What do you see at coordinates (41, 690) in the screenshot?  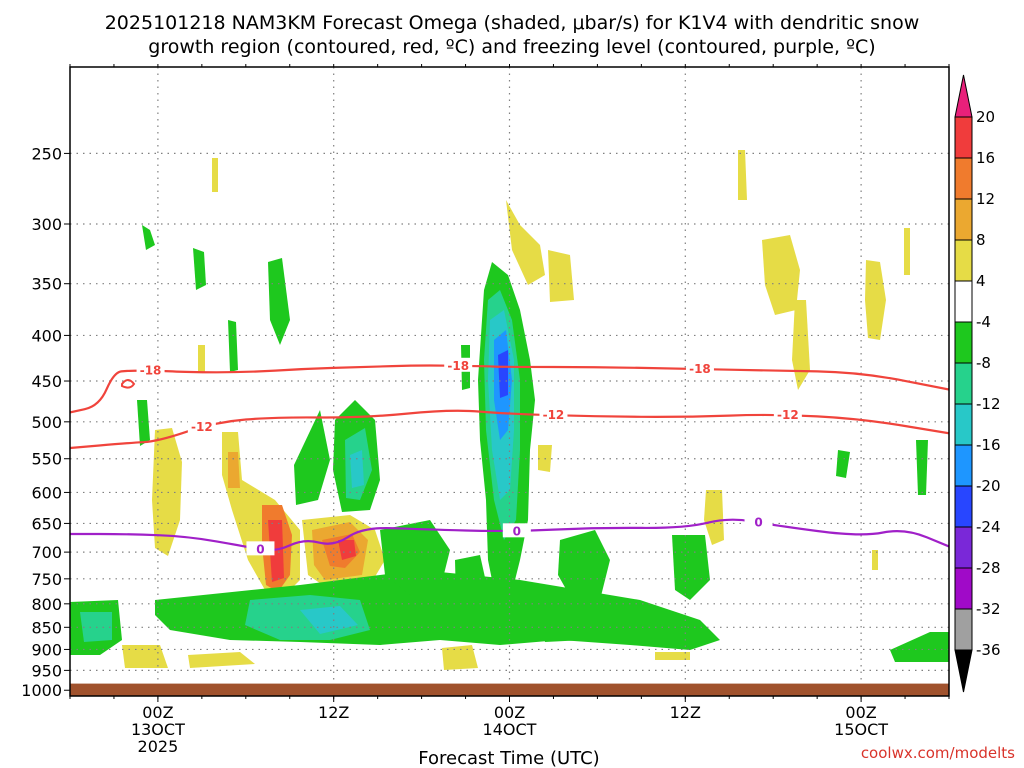 I see `y-tick-label: 1000` at bounding box center [41, 690].